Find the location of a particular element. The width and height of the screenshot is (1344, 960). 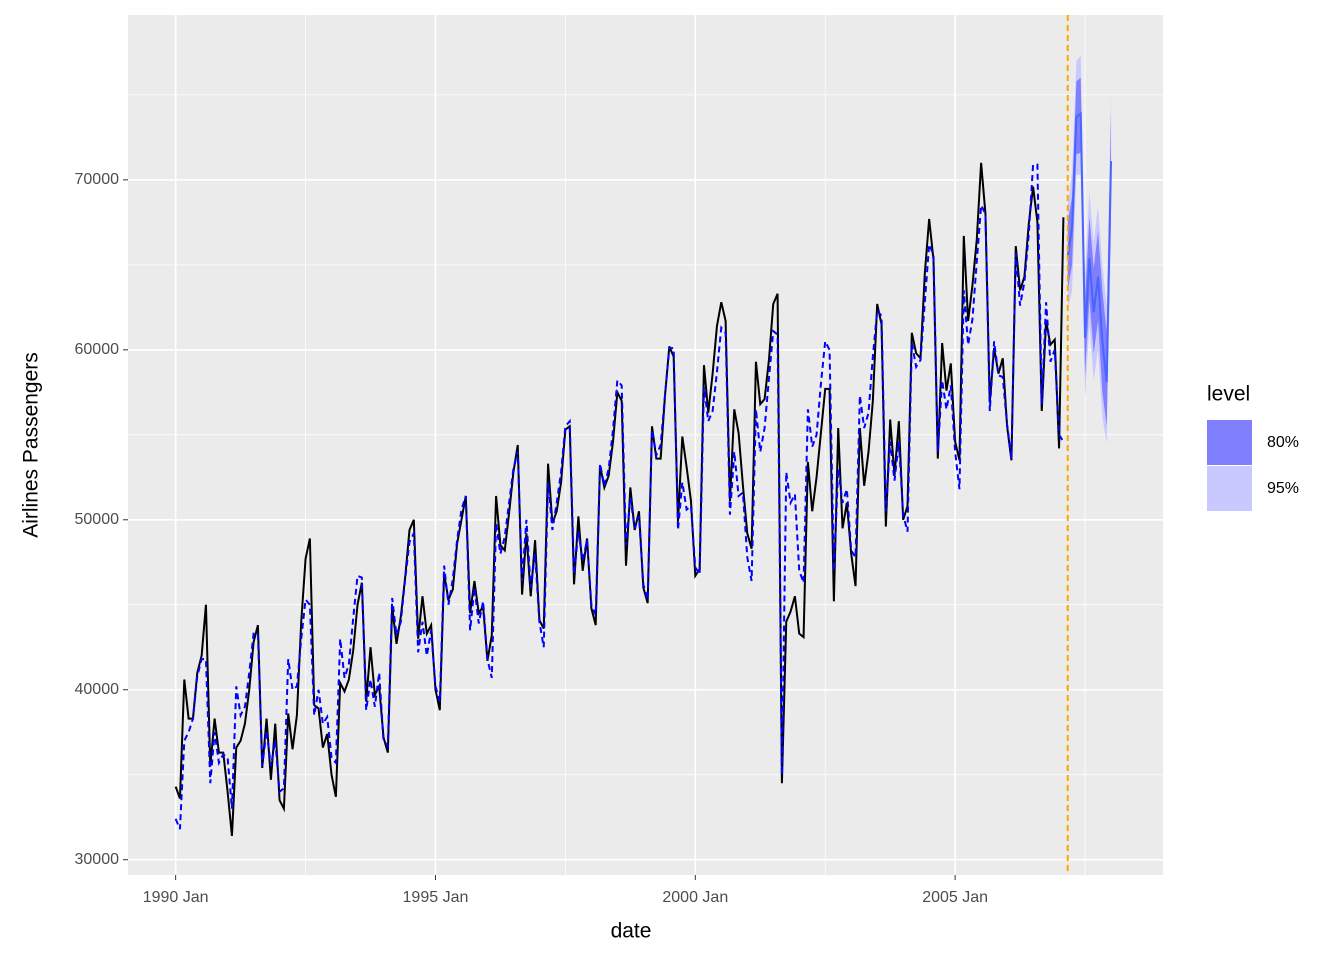

y-axis-title: Airlines Passengers is located at coordinates (31, 445).